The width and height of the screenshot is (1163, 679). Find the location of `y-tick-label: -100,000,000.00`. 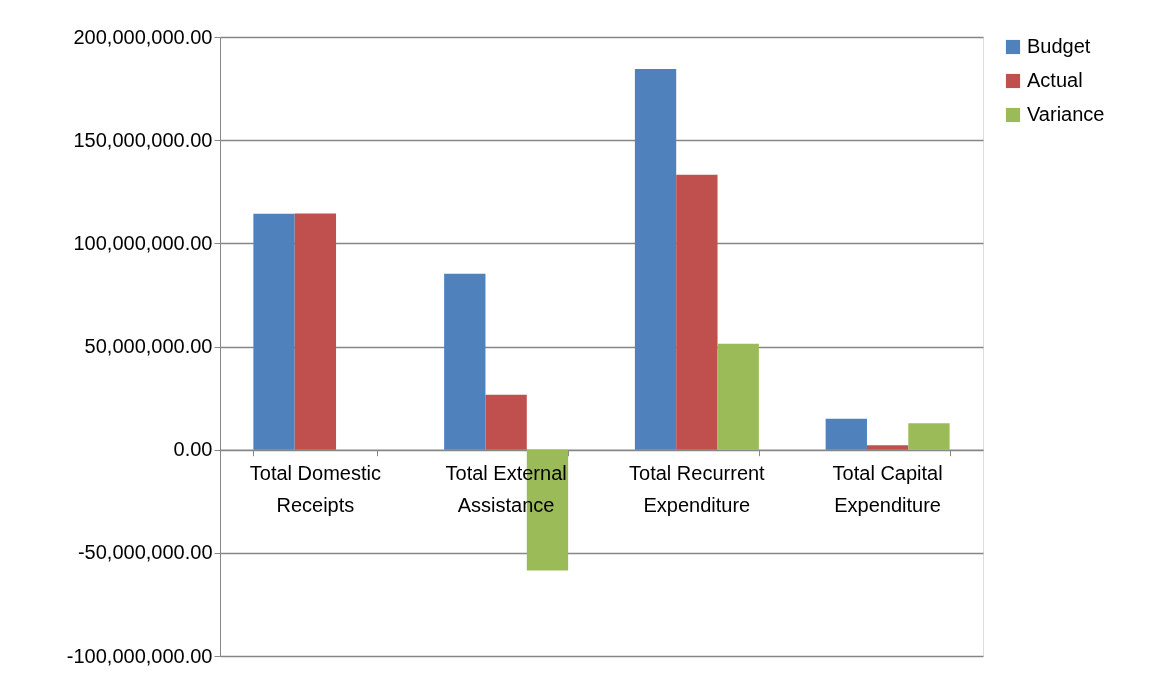

y-tick-label: -100,000,000.00 is located at coordinates (139, 655).